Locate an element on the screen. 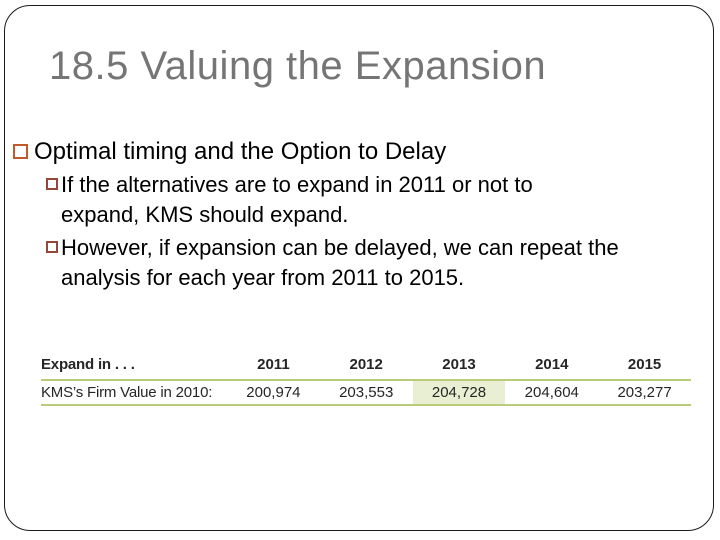  table-rule-top is located at coordinates (366, 380).